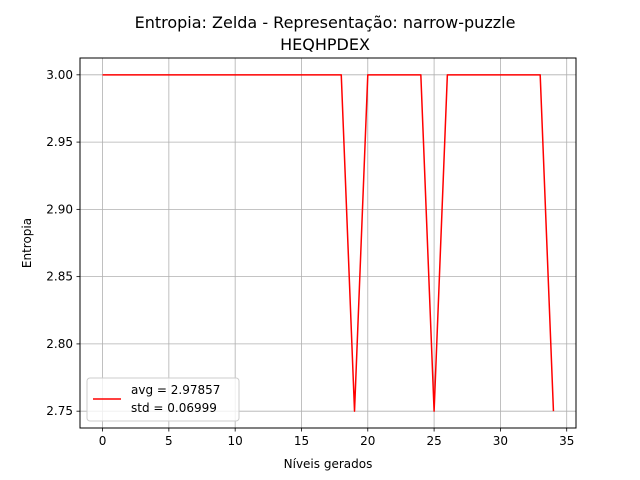 The height and width of the screenshot is (480, 640). Describe the element at coordinates (27, 243) in the screenshot. I see `y-axis-label: Entropia` at that location.